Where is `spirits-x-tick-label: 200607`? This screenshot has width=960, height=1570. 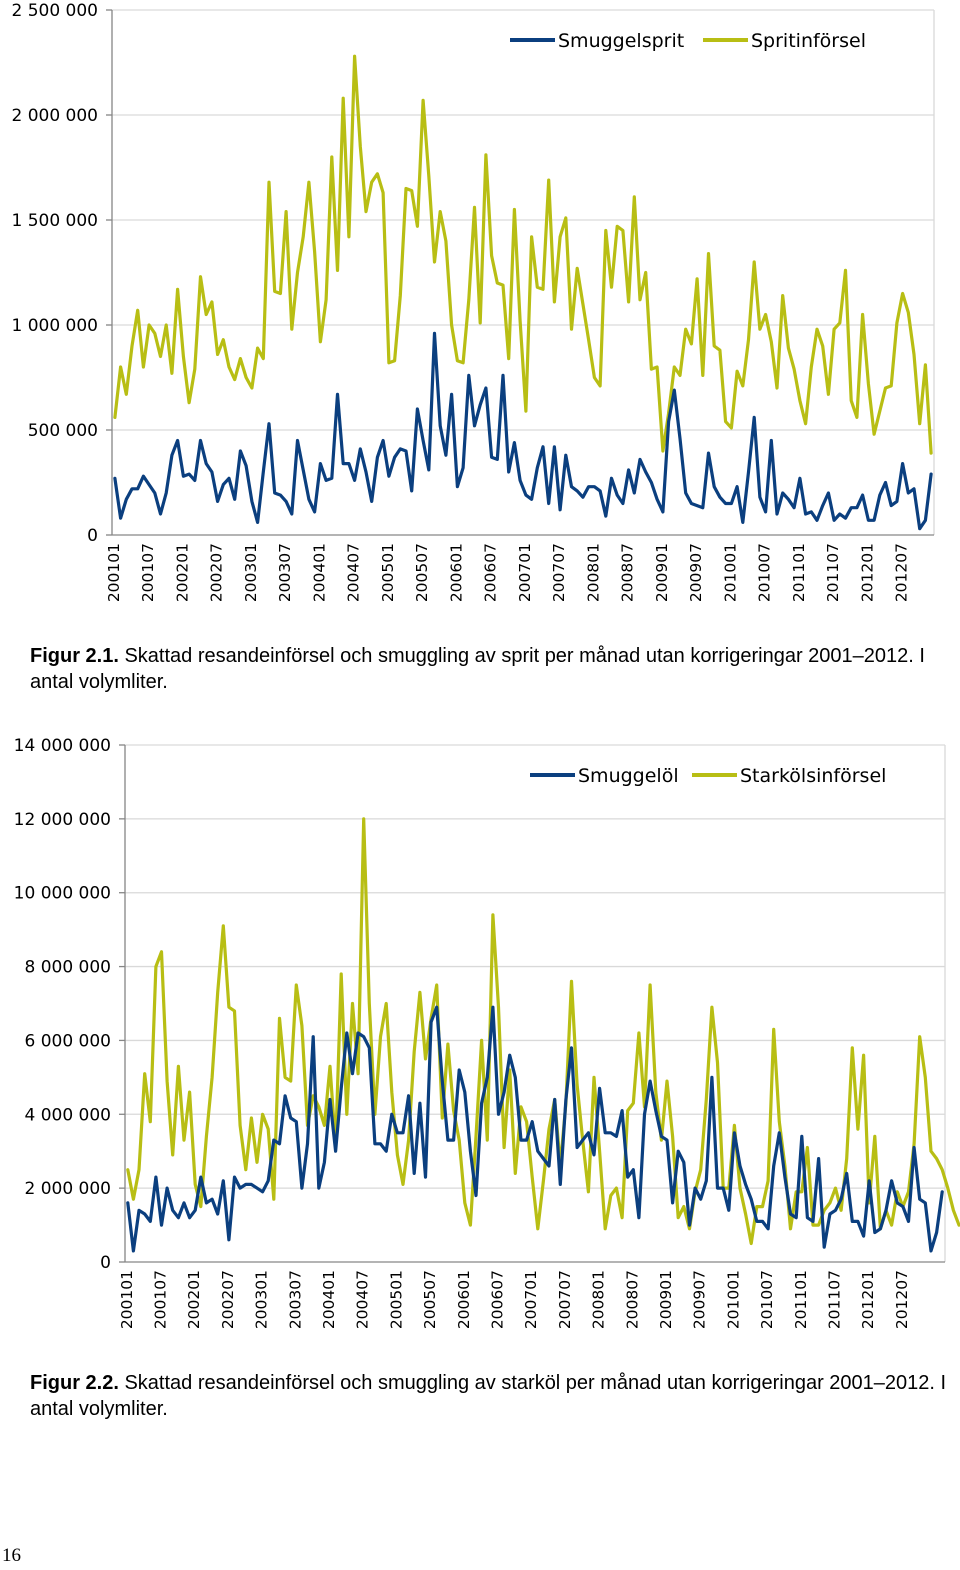
spirits-x-tick-label: 200607 is located at coordinates (491, 572).